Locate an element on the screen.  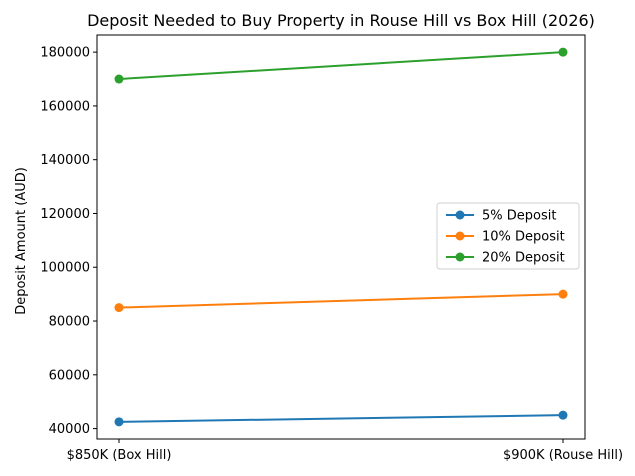
y-tick-label: 120000 is located at coordinates (65, 214).